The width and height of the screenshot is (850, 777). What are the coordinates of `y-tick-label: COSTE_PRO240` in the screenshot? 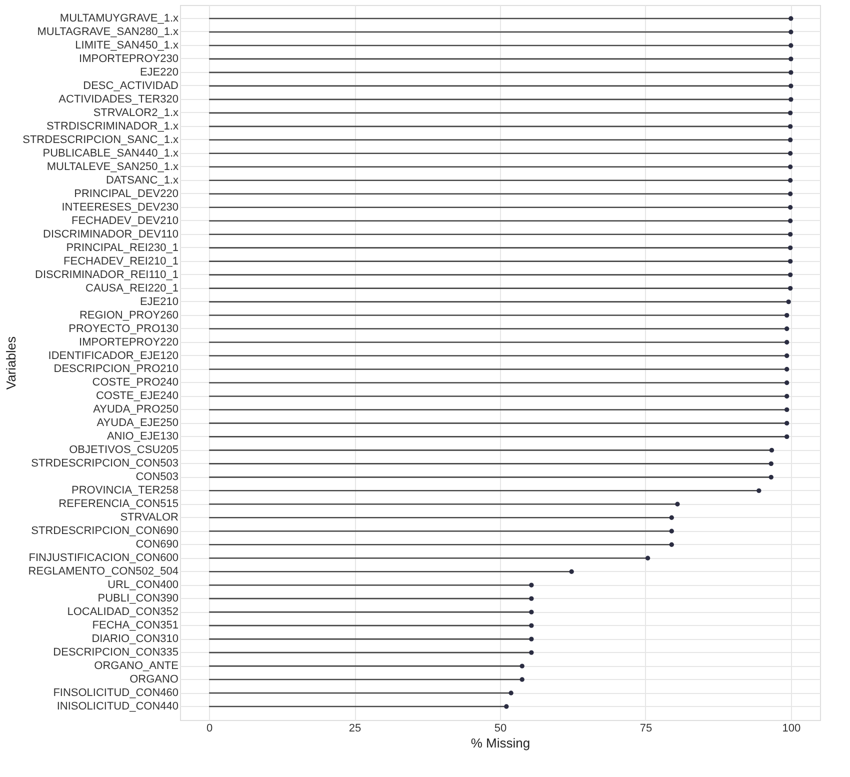 It's located at (135, 382).